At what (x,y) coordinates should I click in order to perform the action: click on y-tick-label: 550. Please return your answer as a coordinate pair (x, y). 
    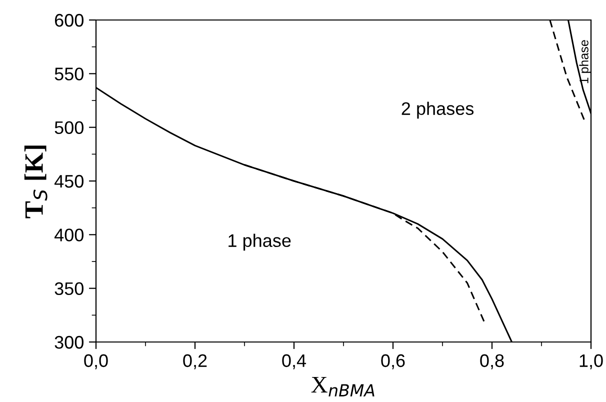
    Looking at the image, I should click on (69, 74).